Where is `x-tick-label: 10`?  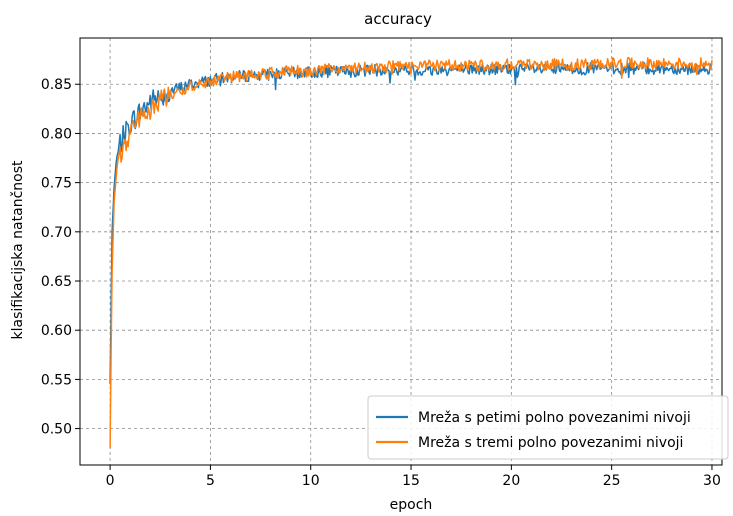
x-tick-label: 10 is located at coordinates (311, 481).